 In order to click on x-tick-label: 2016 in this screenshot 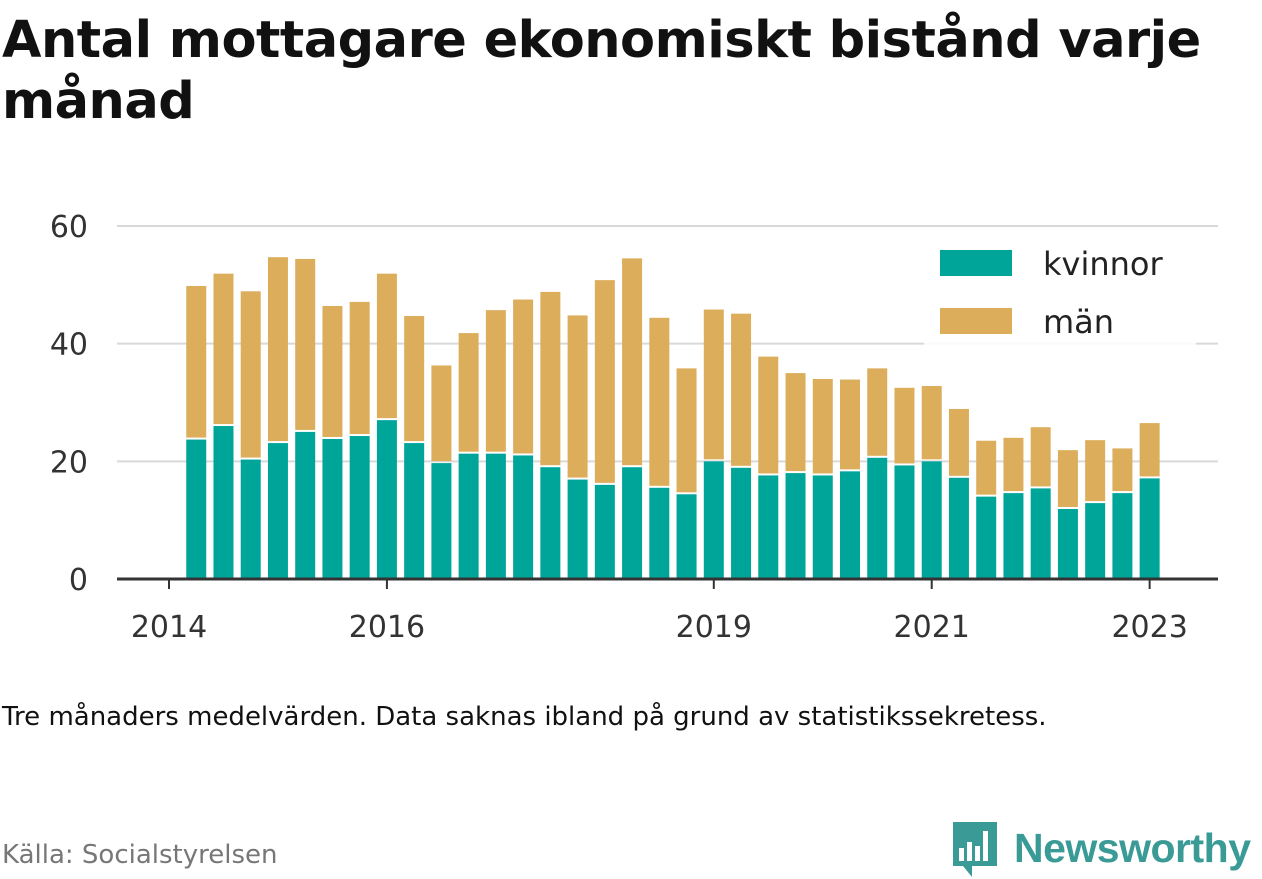, I will do `click(387, 627)`.